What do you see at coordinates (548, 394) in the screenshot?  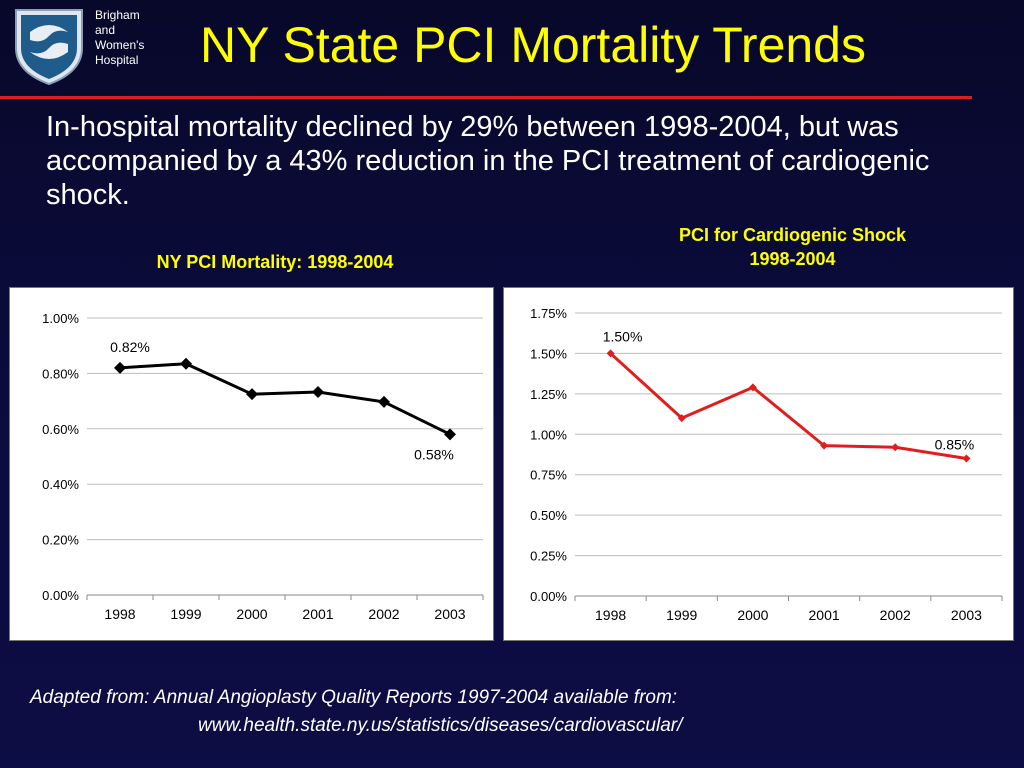 I see `y-tick-label: 1.25%` at bounding box center [548, 394].